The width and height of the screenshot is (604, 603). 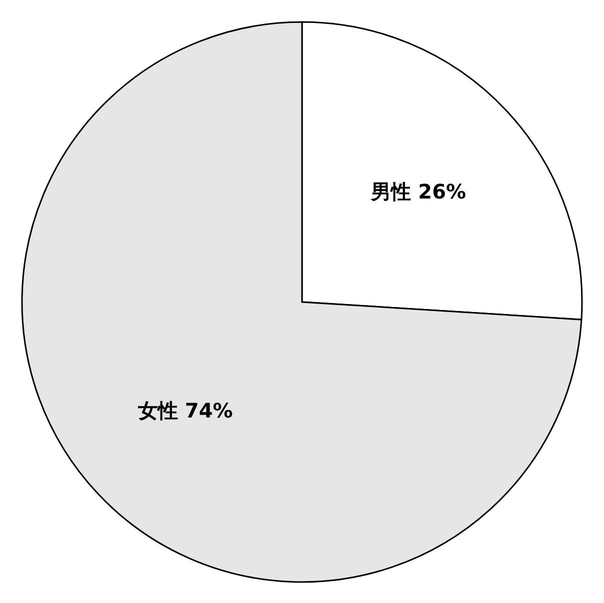 What do you see at coordinates (184, 410) in the screenshot?
I see `slice-label: 女性 74%` at bounding box center [184, 410].